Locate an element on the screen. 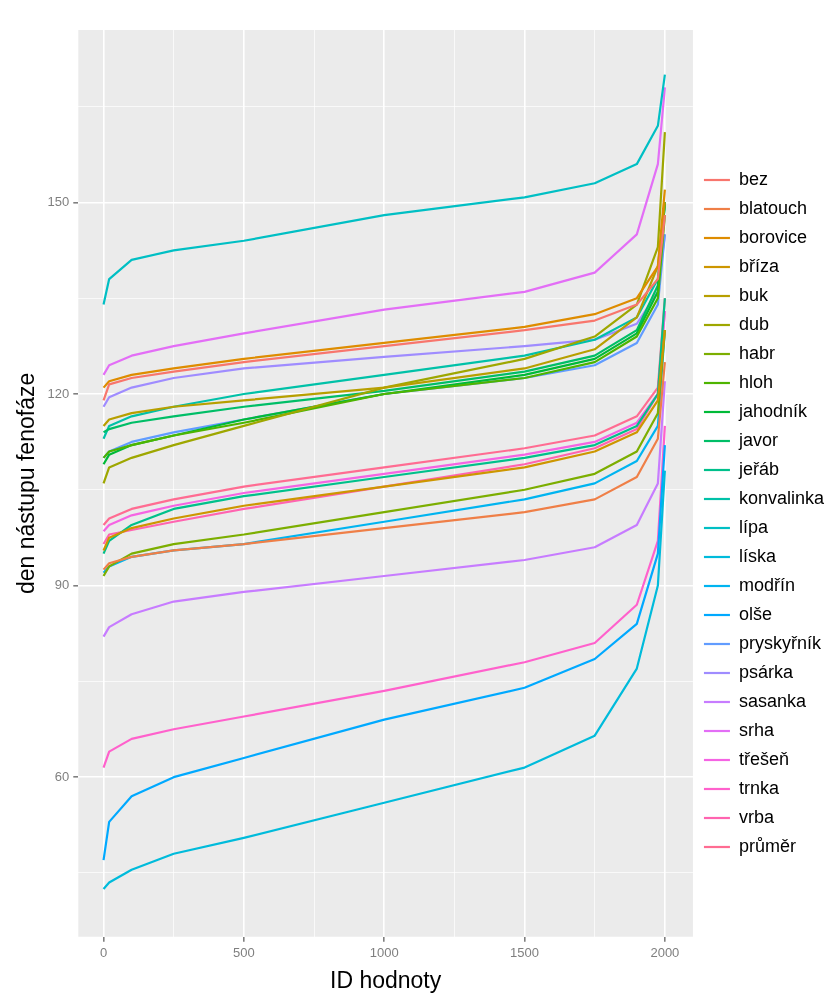 This screenshot has height=1001, width=836. y-tick-label: 60 is located at coordinates (62, 776).